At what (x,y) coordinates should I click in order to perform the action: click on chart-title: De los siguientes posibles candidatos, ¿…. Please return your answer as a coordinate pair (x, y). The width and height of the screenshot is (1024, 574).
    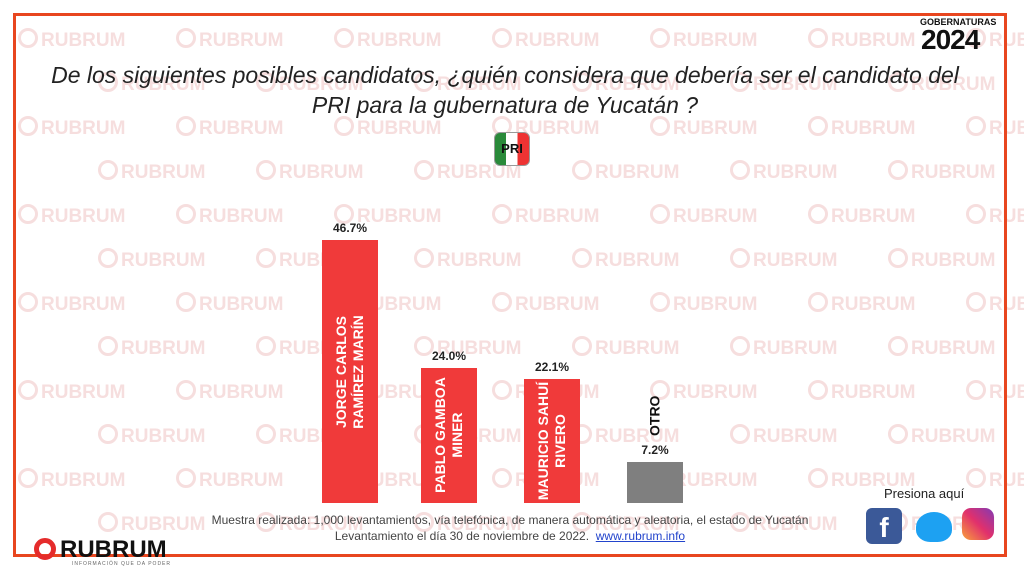
    Looking at the image, I should click on (505, 90).